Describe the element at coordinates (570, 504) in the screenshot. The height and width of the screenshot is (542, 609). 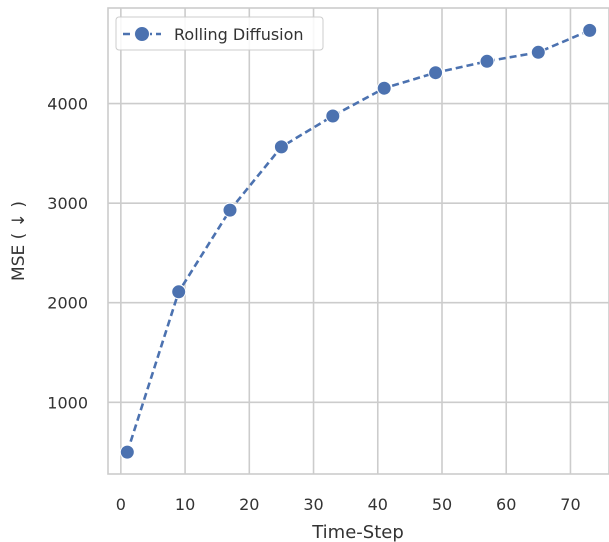
I see `x-tick-label: 70` at that location.